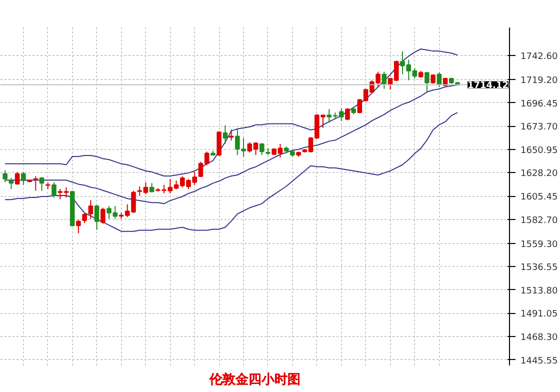 This screenshot has height=392, width=560. What do you see at coordinates (488, 86) in the screenshot?
I see `ref-line-label: 1714.12` at bounding box center [488, 86].